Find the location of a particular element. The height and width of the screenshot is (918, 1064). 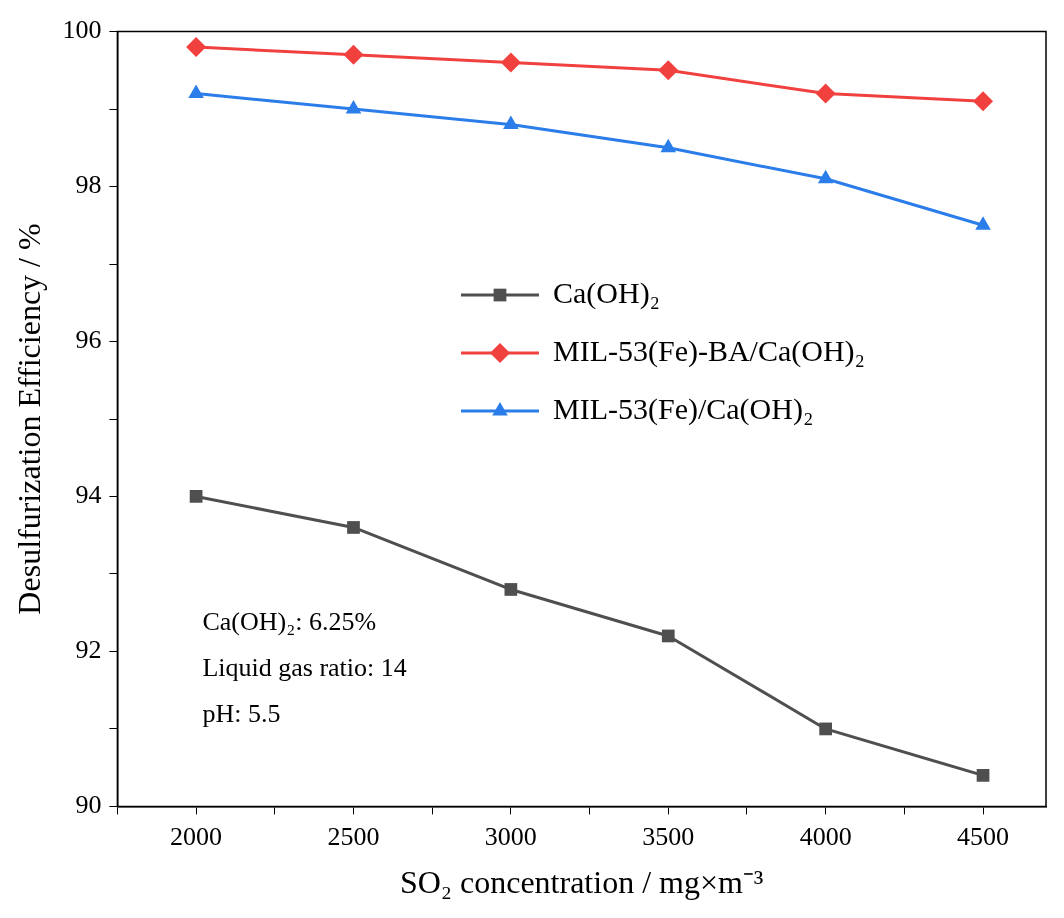

y-tick-label: 98 is located at coordinates (88, 185).